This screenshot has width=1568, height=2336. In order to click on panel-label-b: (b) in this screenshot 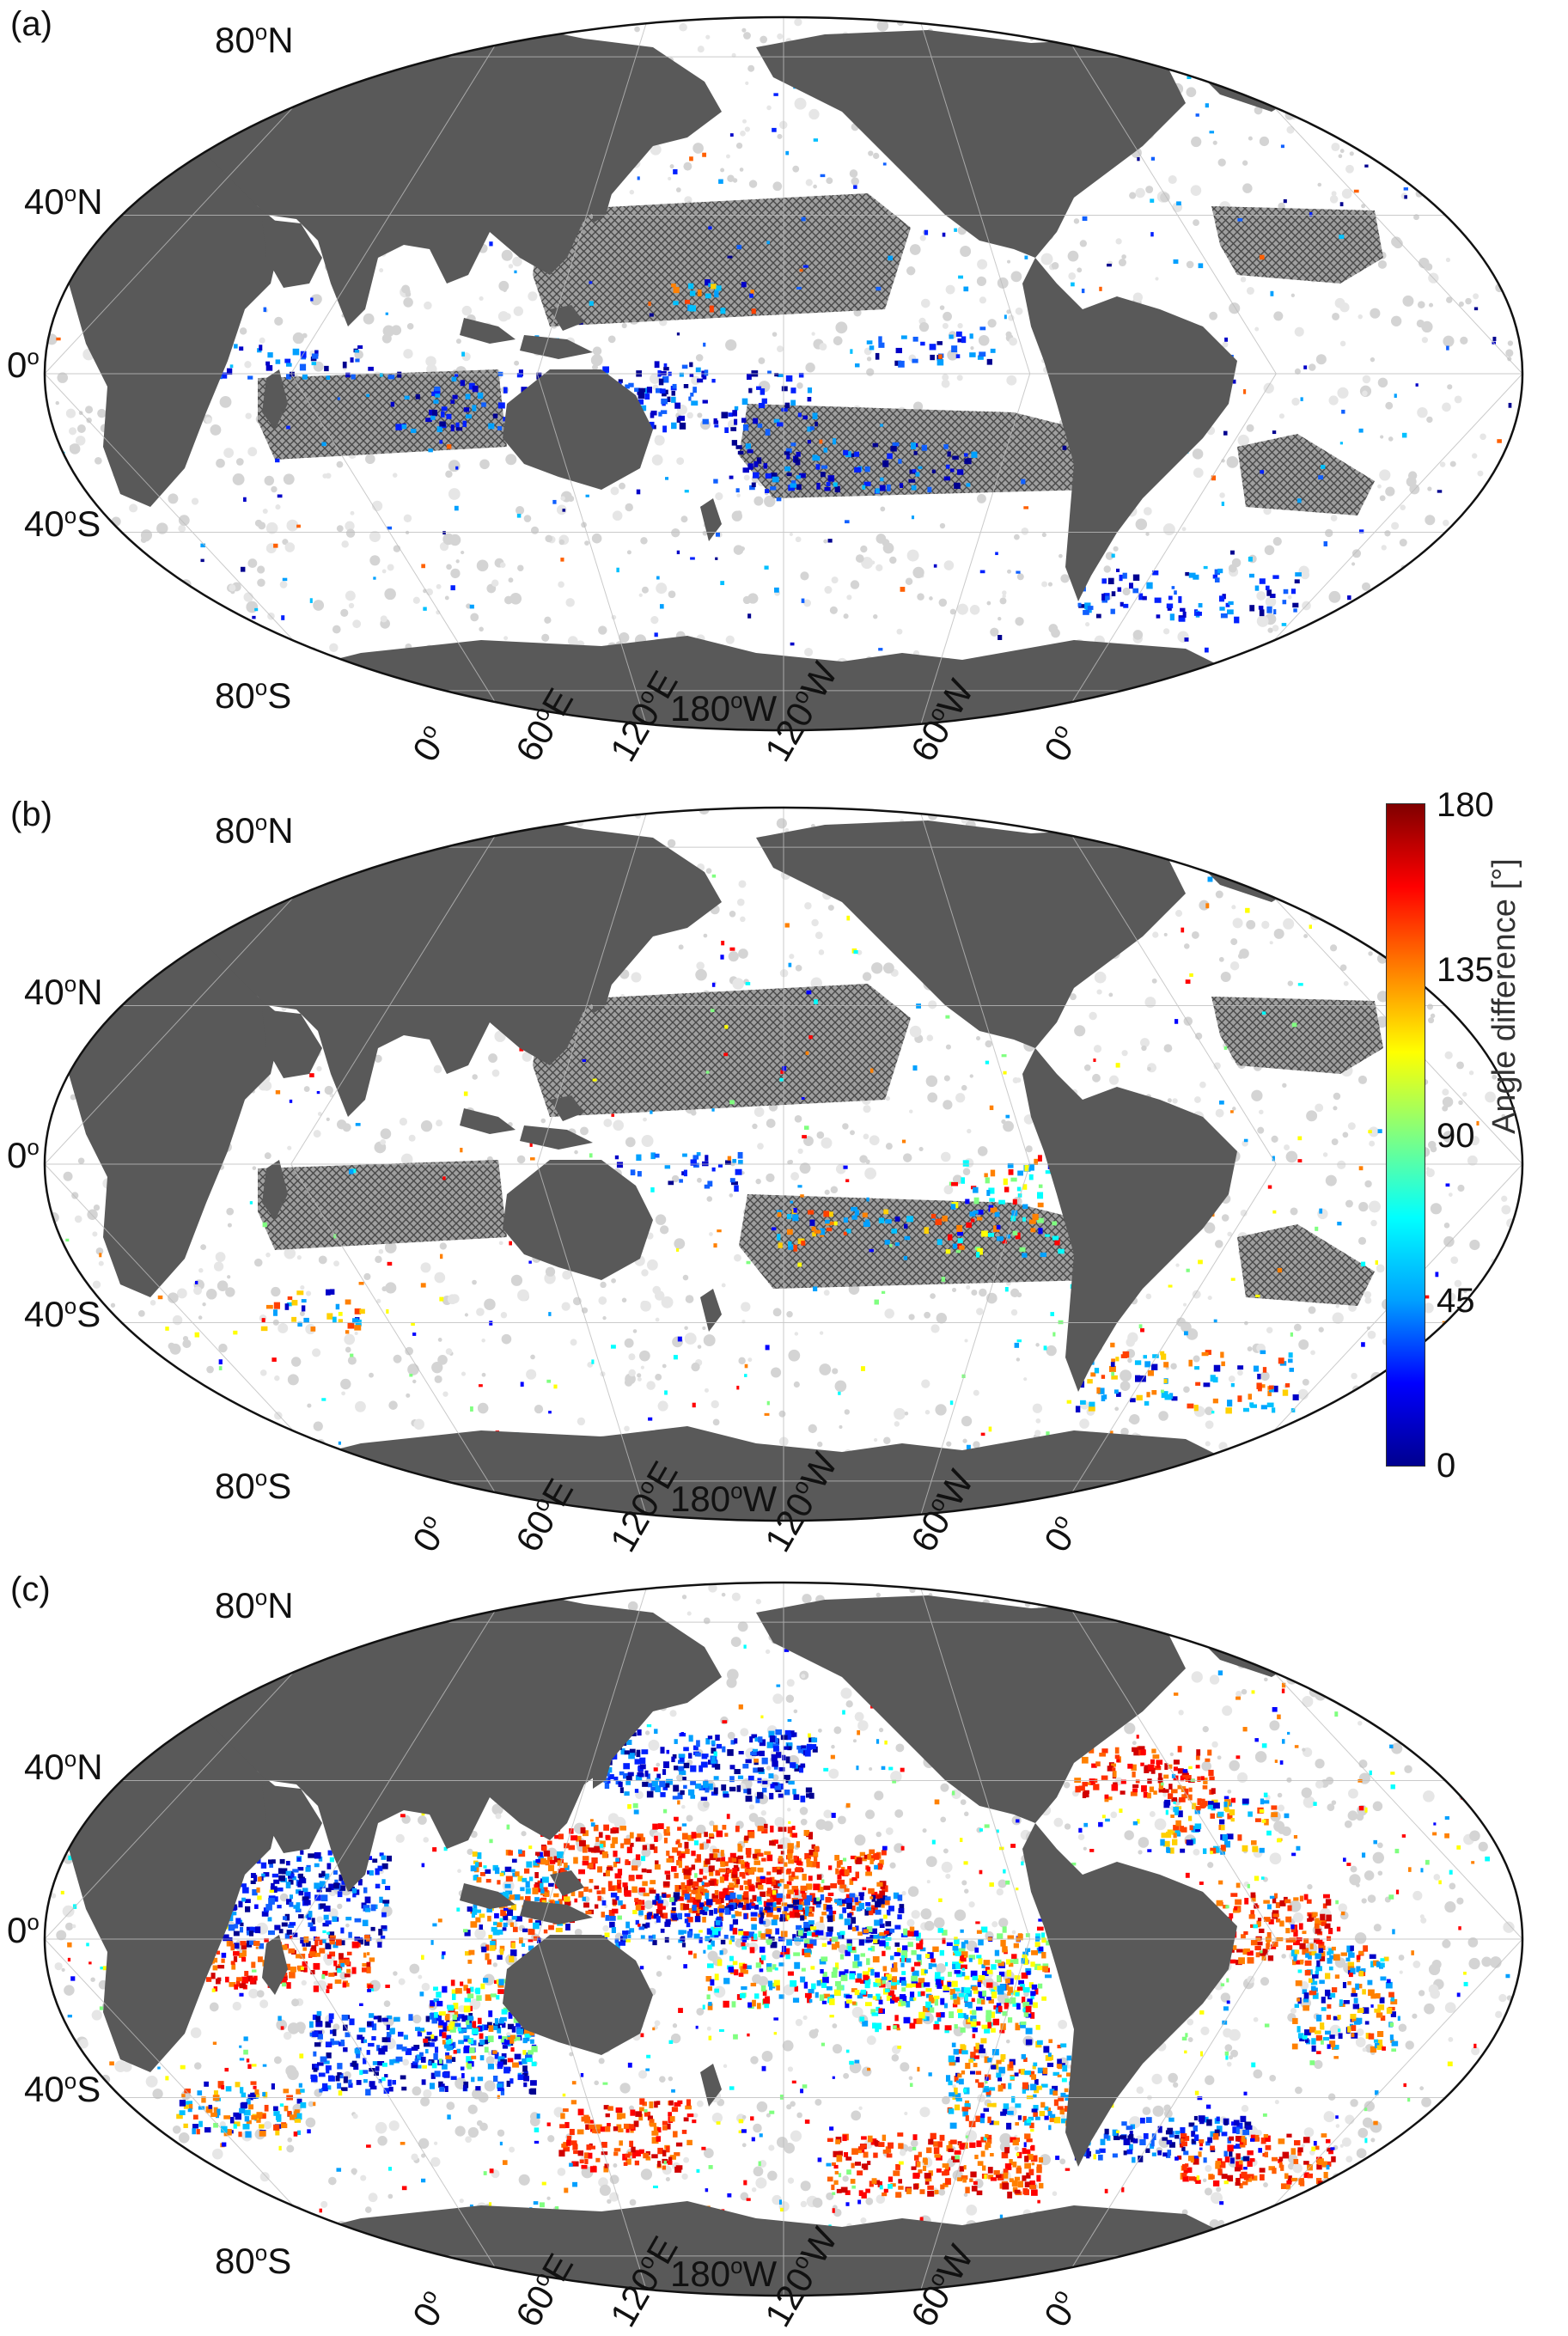, I will do `click(31, 814)`.